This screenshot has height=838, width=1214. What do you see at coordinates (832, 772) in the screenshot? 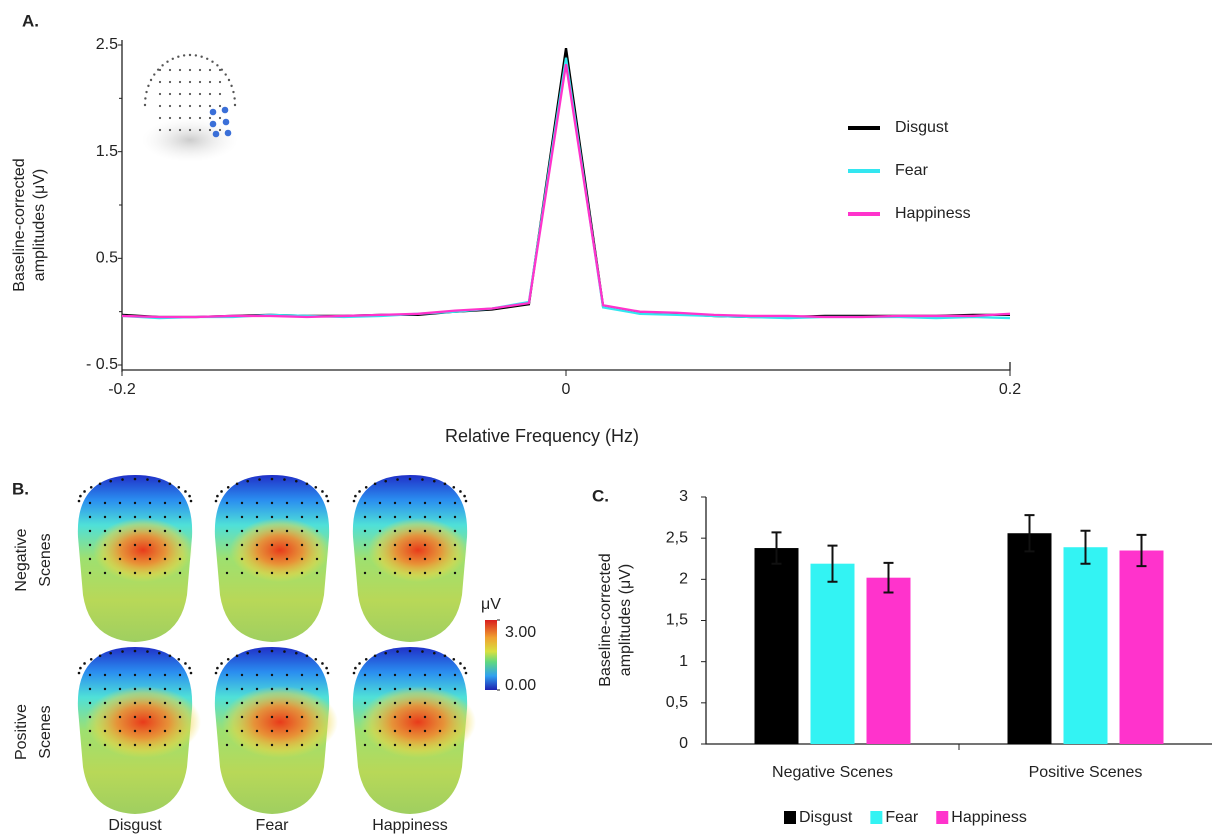
I see `x-tick-label: Negative Scenes` at bounding box center [832, 772].